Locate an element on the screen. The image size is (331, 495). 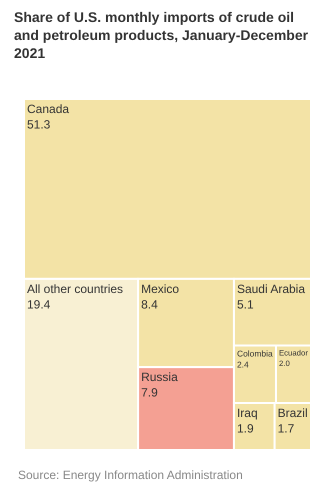
data-label: 1.9 is located at coordinates (245, 428).